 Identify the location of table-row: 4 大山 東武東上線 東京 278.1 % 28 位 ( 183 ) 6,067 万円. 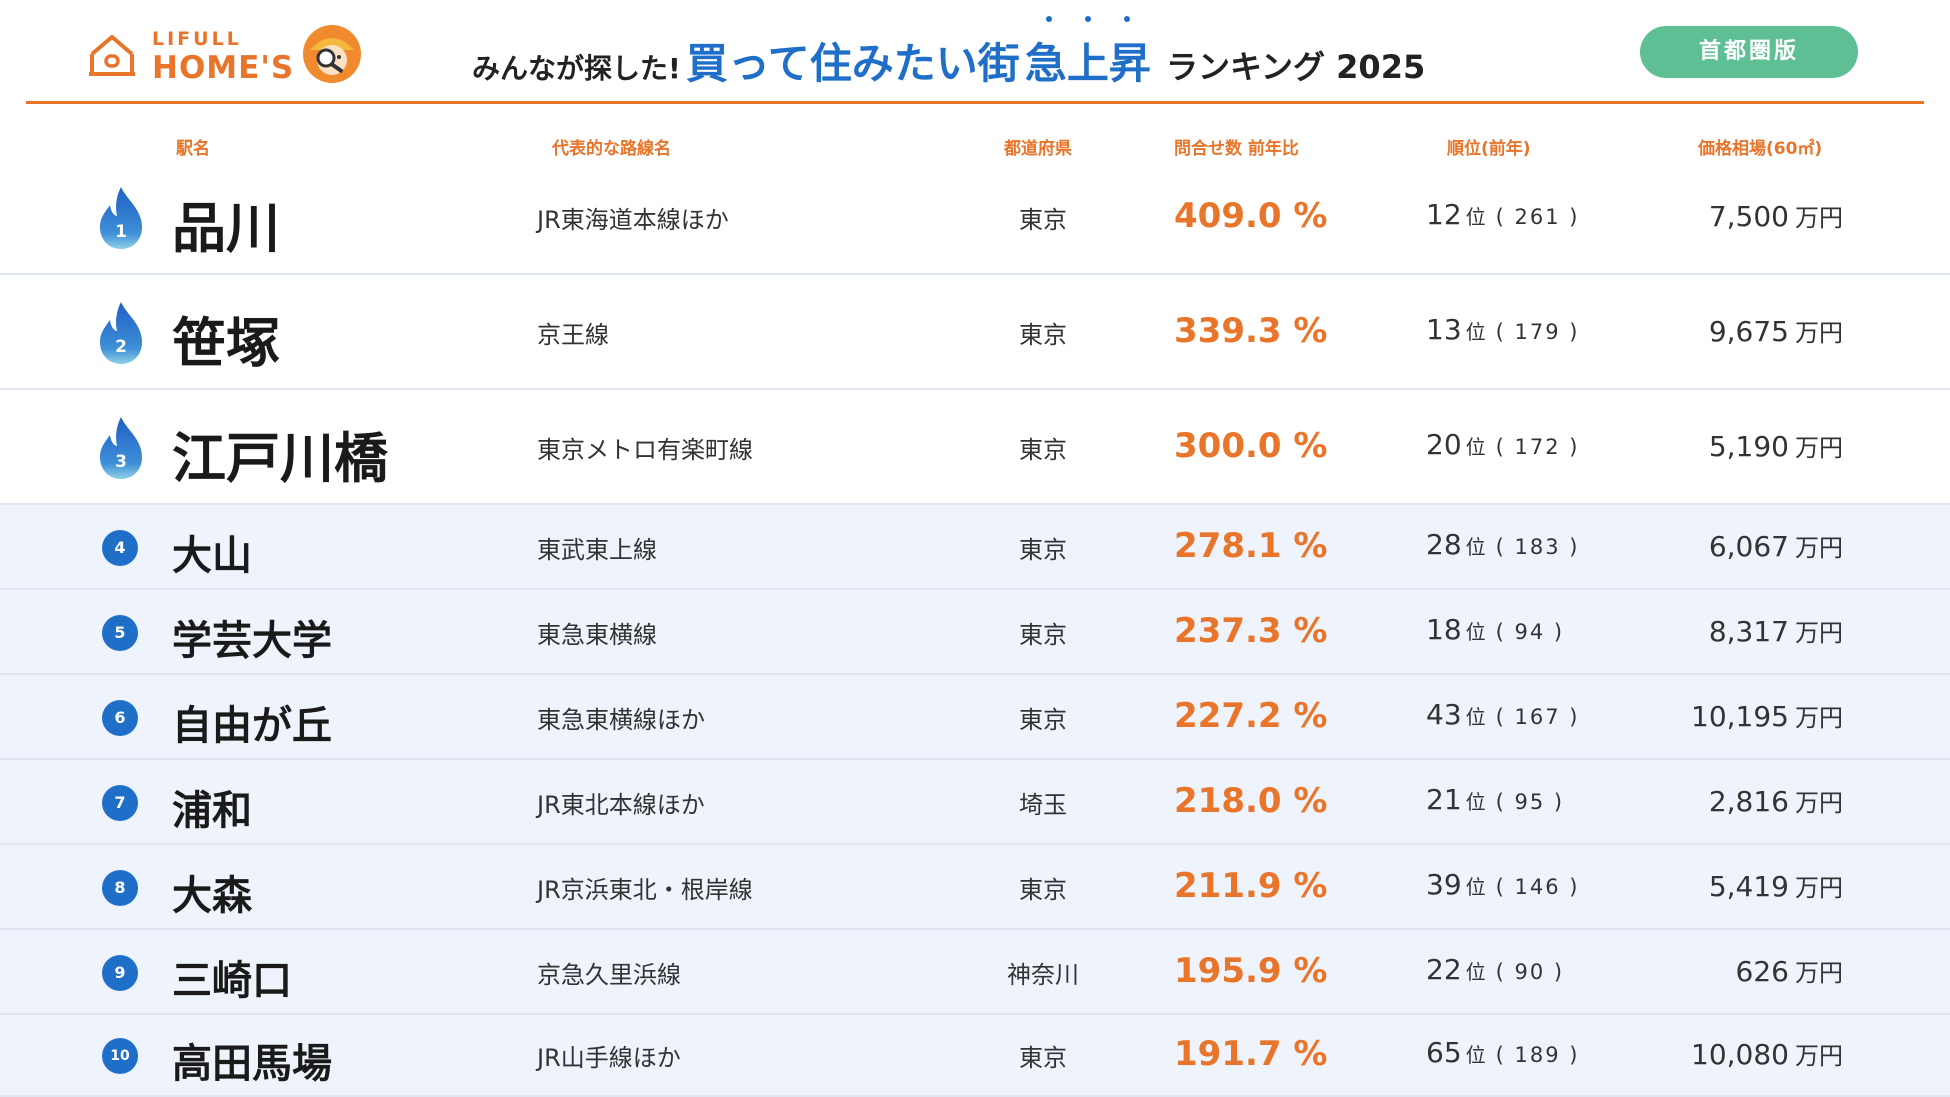
(975, 547).